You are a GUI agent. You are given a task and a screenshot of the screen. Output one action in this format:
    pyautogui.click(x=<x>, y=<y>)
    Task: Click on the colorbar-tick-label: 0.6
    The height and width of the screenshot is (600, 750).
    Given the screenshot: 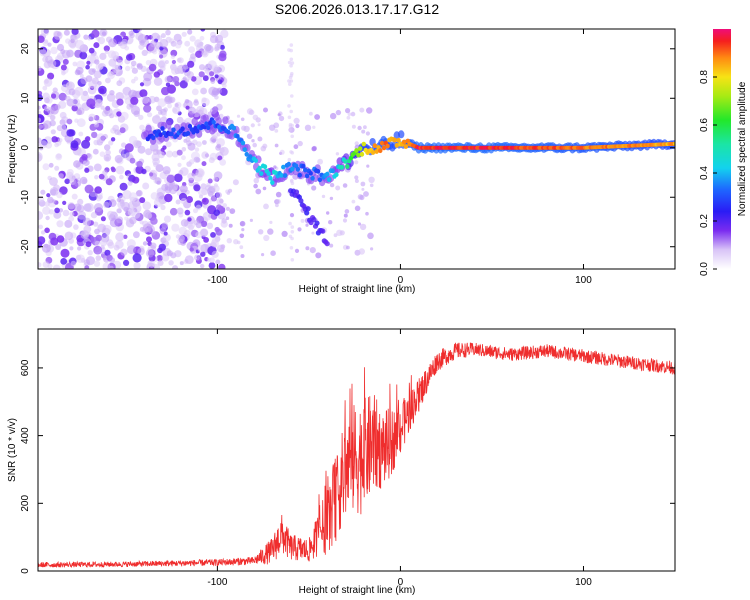 What is the action you would take?
    pyautogui.click(x=704, y=125)
    